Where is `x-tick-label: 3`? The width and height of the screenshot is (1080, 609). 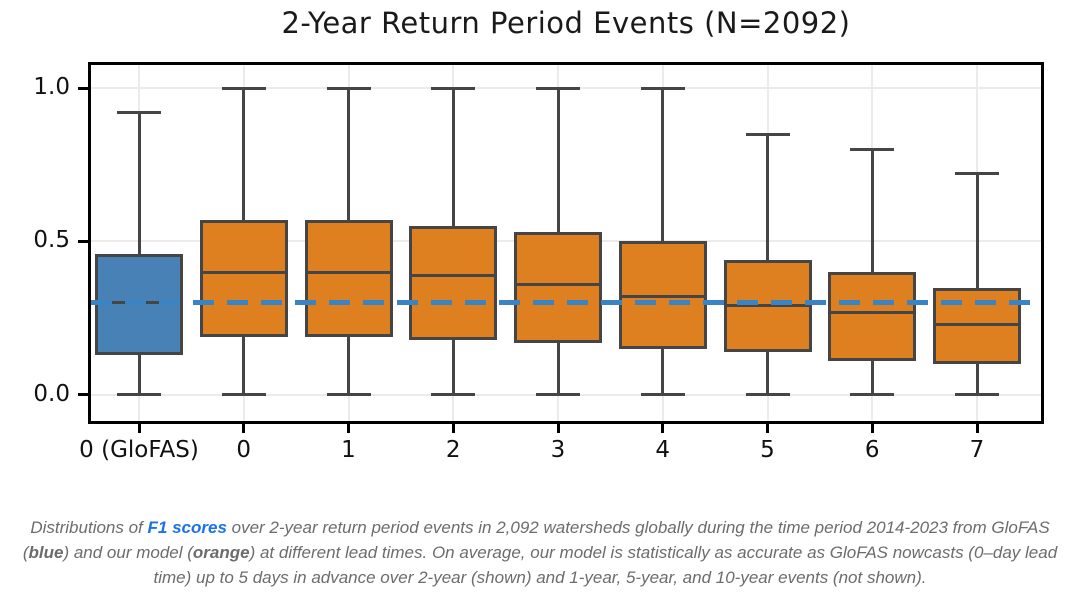 x-tick-label: 3 is located at coordinates (558, 450).